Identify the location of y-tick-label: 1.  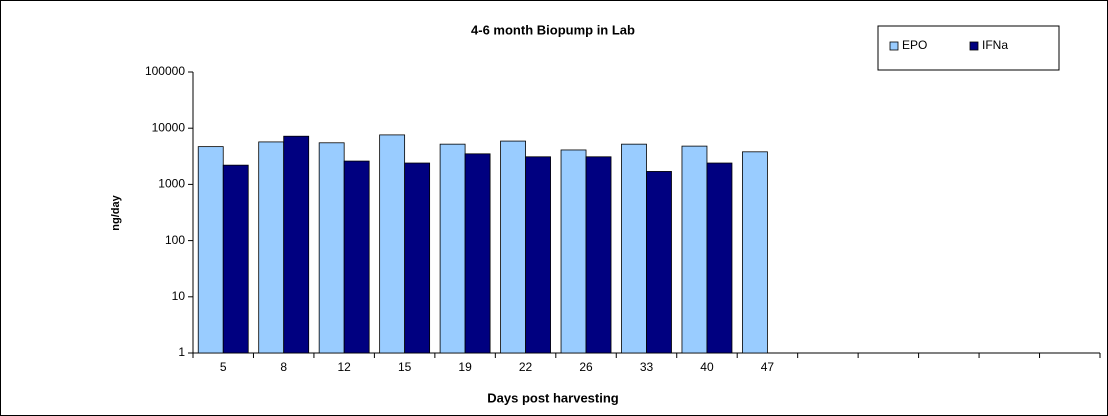
(181, 352).